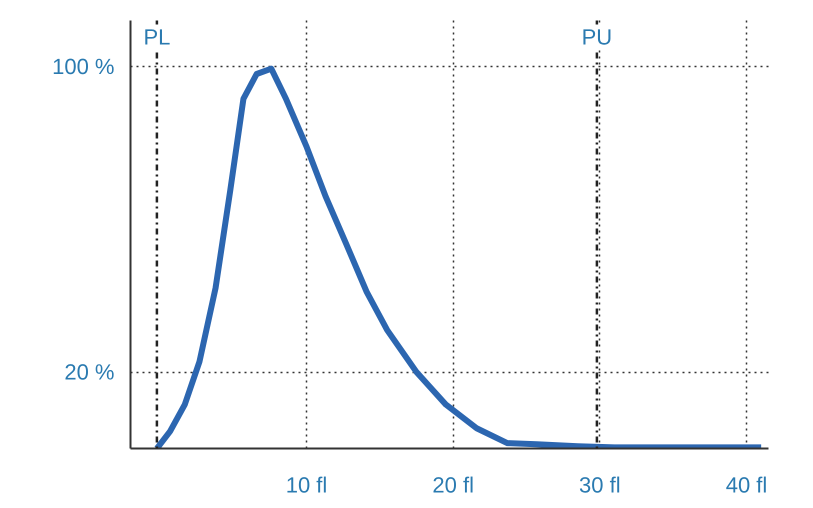  Describe the element at coordinates (307, 485) in the screenshot. I see `x-tick-label: 10 fl` at that location.